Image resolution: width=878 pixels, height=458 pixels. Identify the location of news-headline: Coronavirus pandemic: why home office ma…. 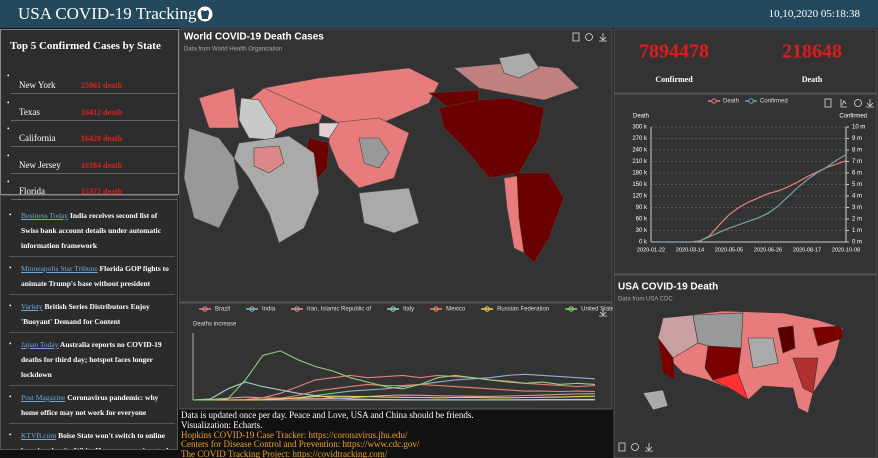
(90, 405).